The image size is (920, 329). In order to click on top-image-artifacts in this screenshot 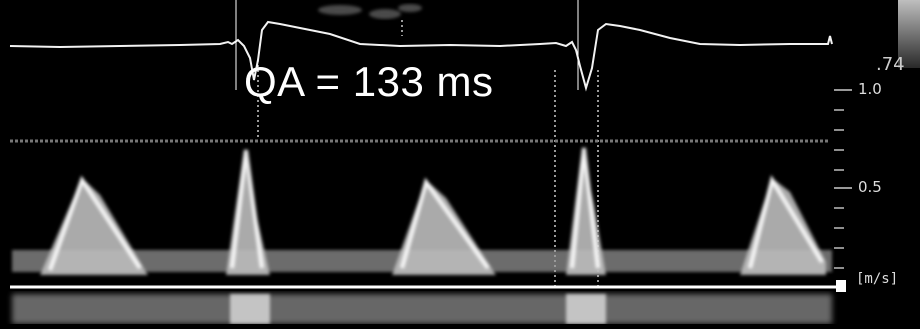, I will do `click(370, 11)`.